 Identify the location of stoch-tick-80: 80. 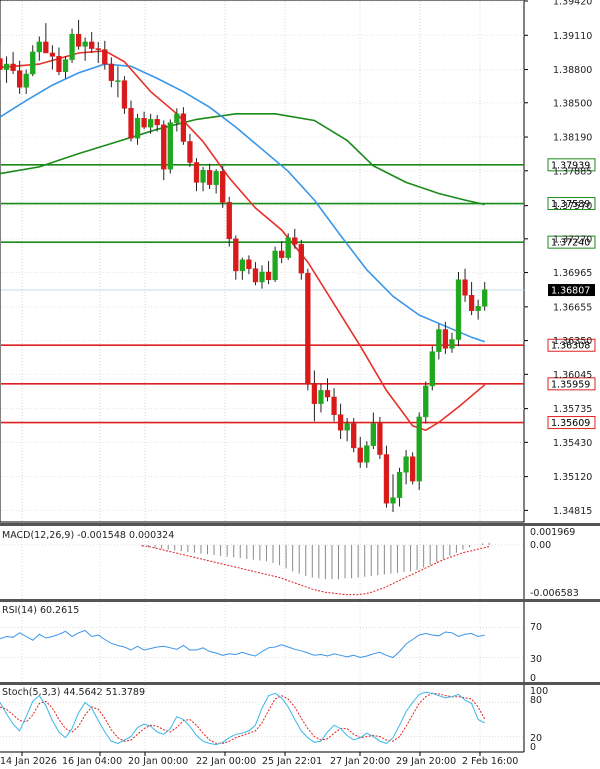
(536, 700).